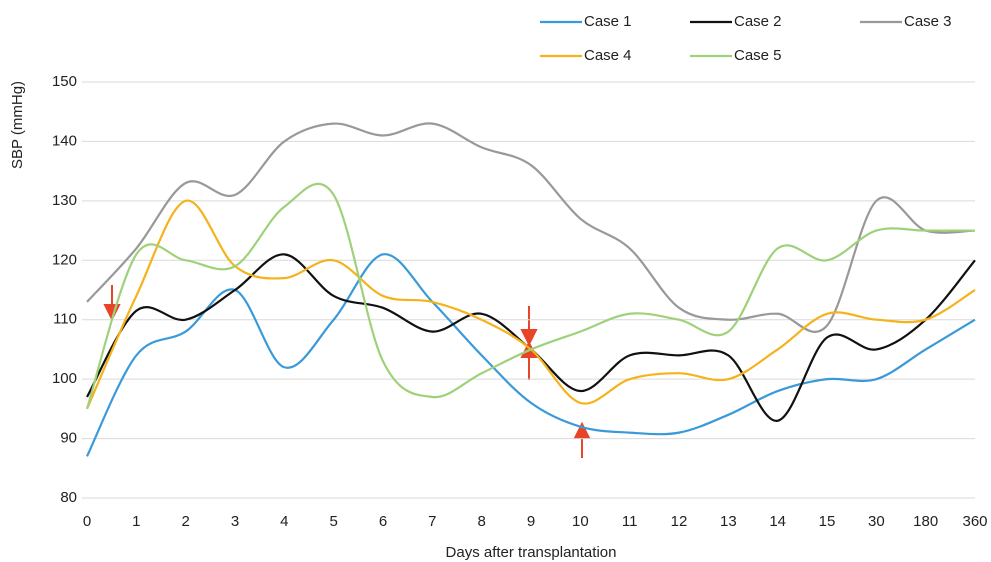 The image size is (991, 562). Describe the element at coordinates (608, 21) in the screenshot. I see `legend-label: Case 1` at that location.